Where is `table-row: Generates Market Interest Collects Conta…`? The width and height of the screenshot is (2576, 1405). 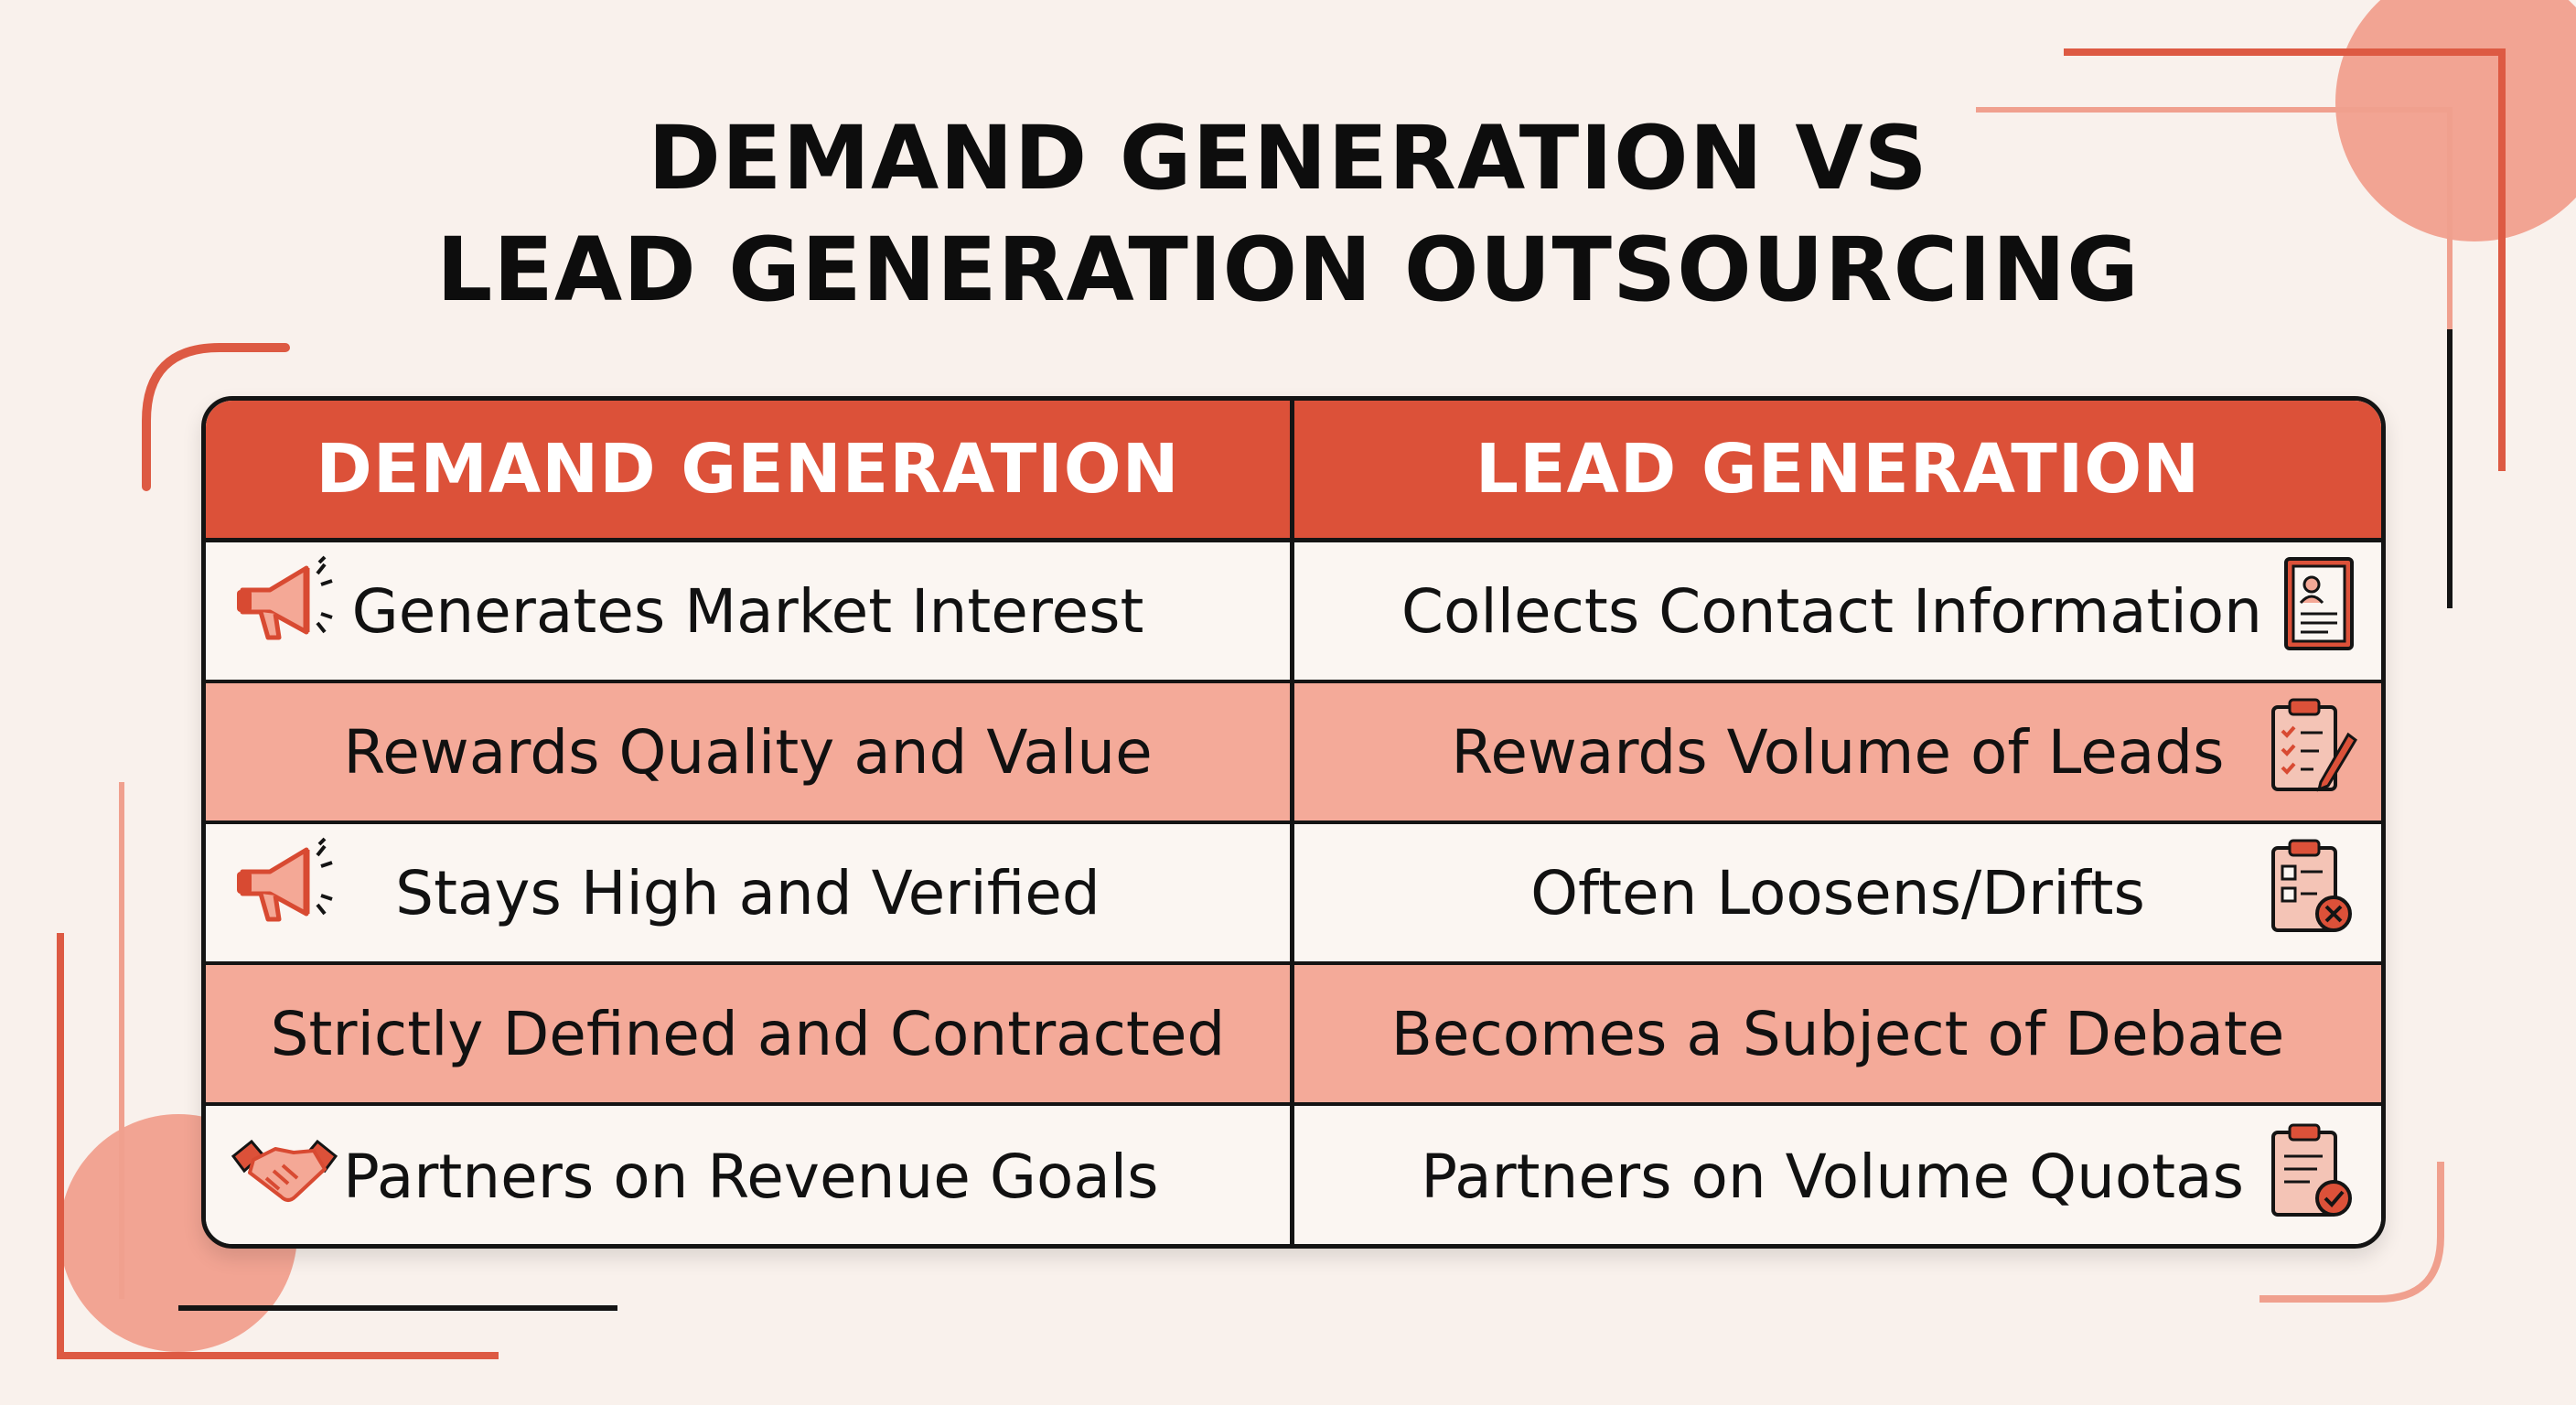 table-row: Generates Market Interest Collects Conta… is located at coordinates (1294, 613).